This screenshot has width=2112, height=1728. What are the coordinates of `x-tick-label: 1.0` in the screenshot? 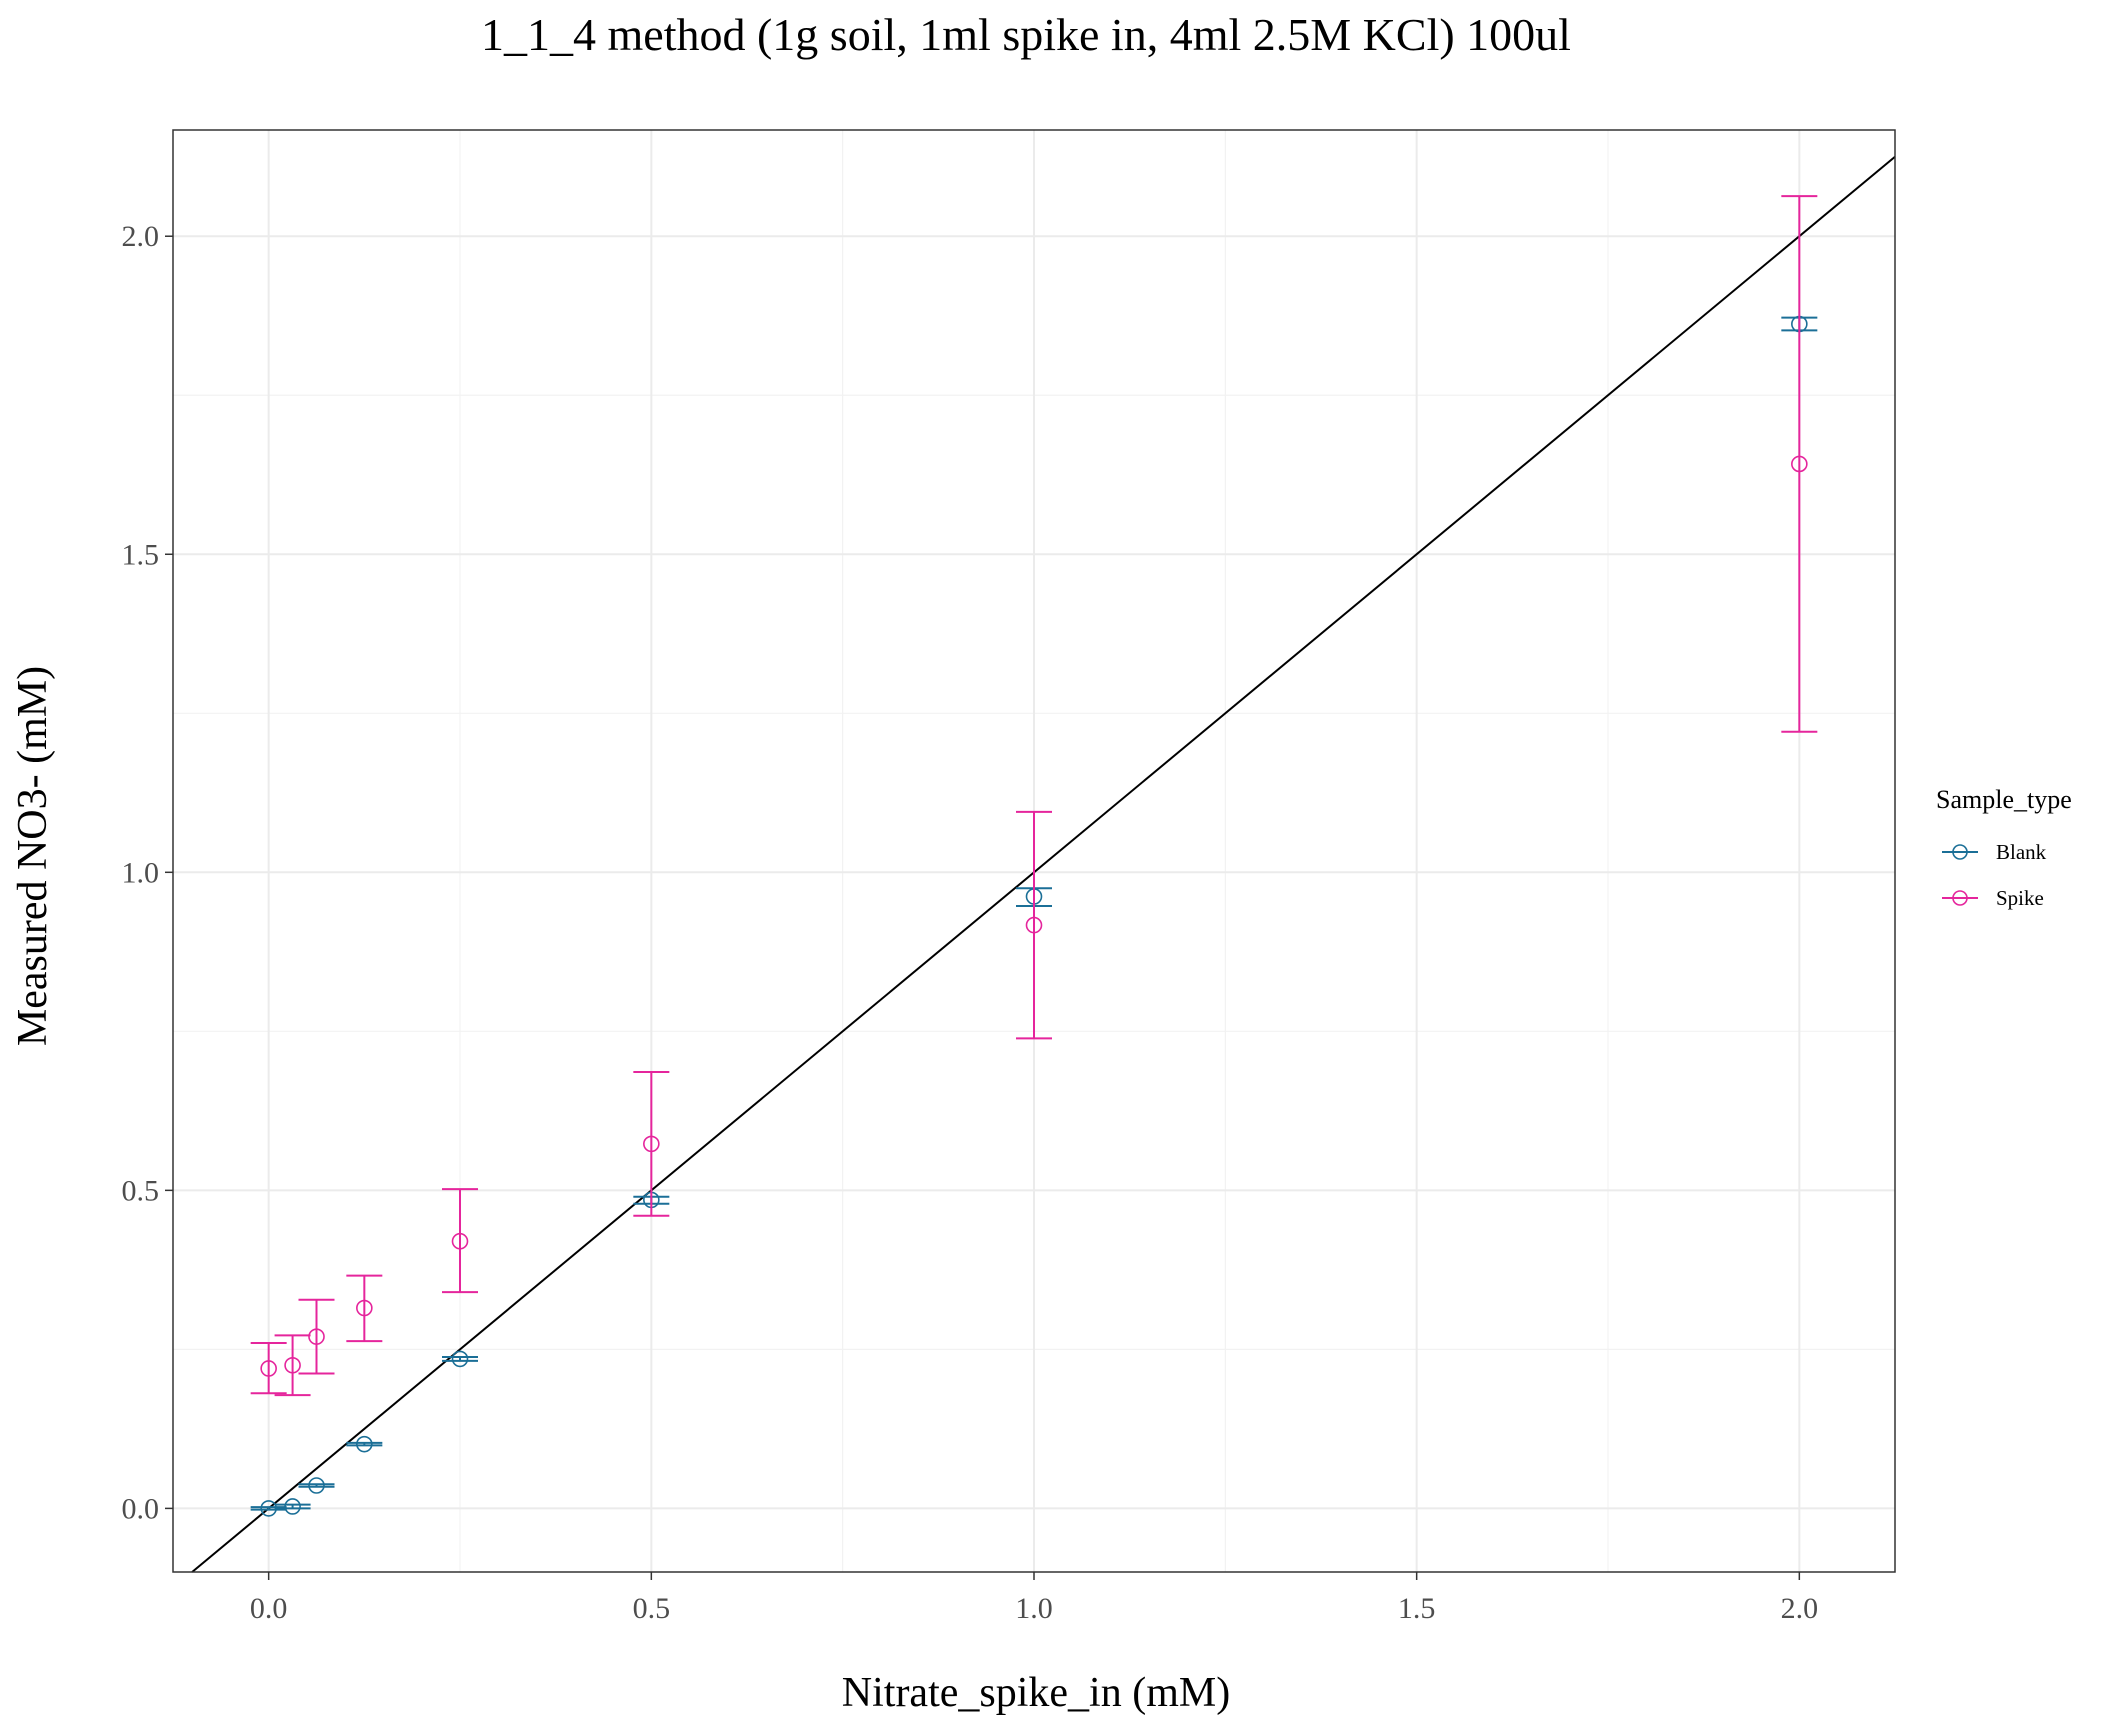 It's located at (1034, 1608).